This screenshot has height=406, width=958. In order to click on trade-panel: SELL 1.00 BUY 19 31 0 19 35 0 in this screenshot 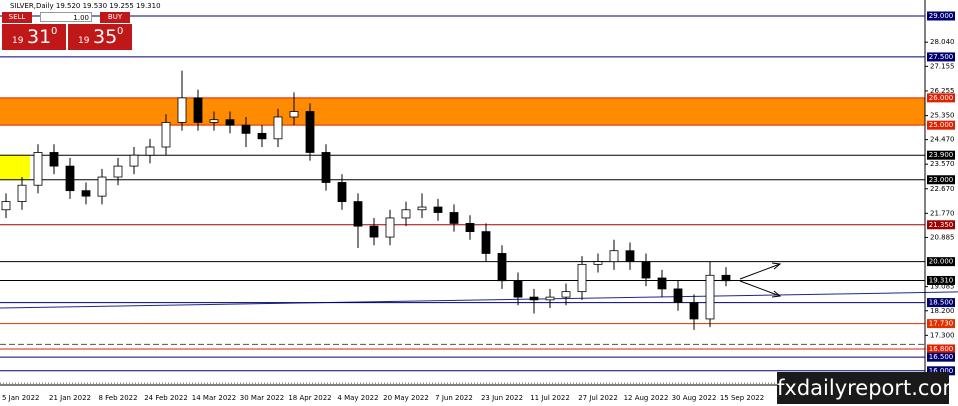, I will do `click(67, 31)`.